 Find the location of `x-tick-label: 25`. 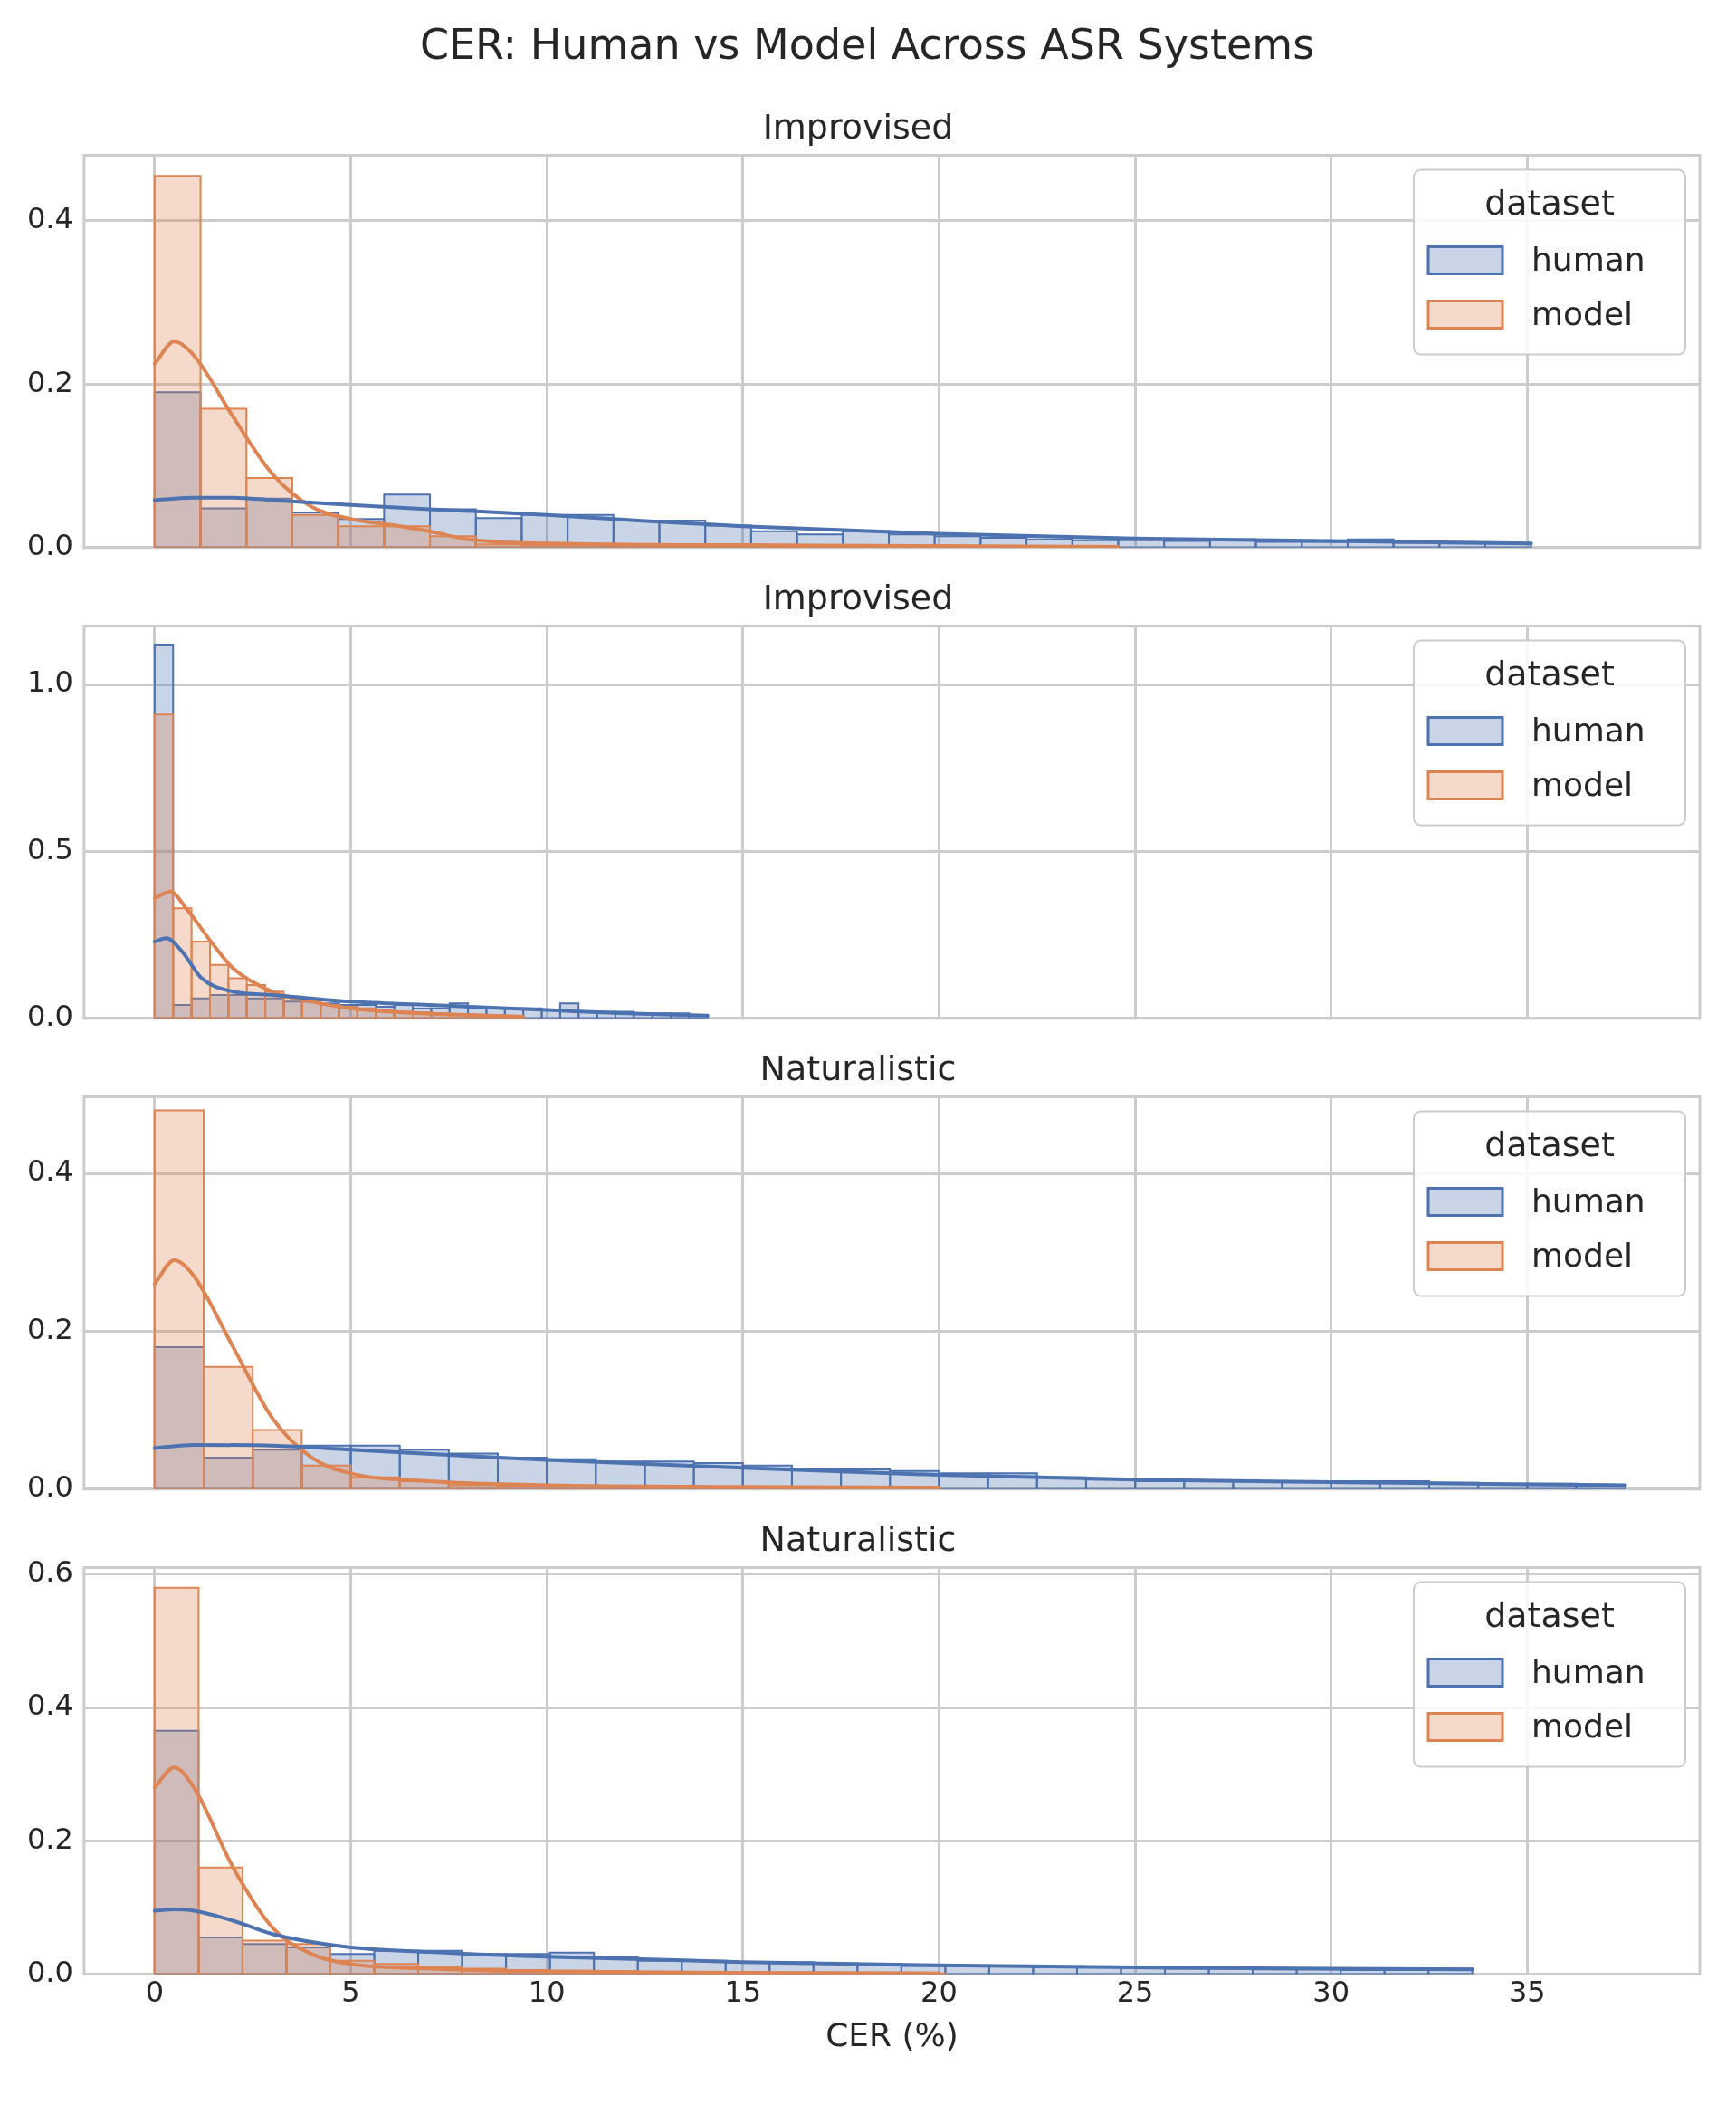

x-tick-label: 25 is located at coordinates (1135, 1991).